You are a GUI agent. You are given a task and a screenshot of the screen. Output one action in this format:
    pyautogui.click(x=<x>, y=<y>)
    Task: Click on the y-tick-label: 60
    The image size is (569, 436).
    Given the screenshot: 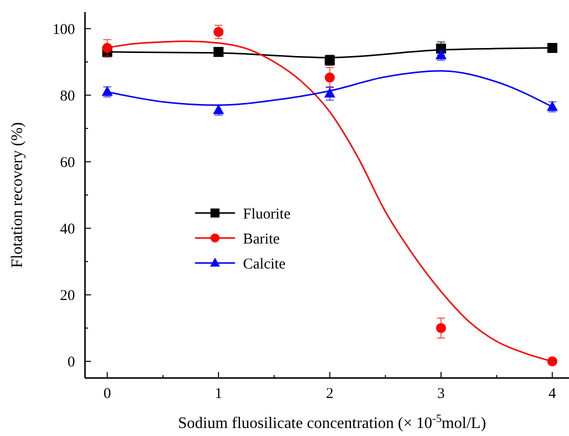 What is the action you would take?
    pyautogui.click(x=67, y=162)
    